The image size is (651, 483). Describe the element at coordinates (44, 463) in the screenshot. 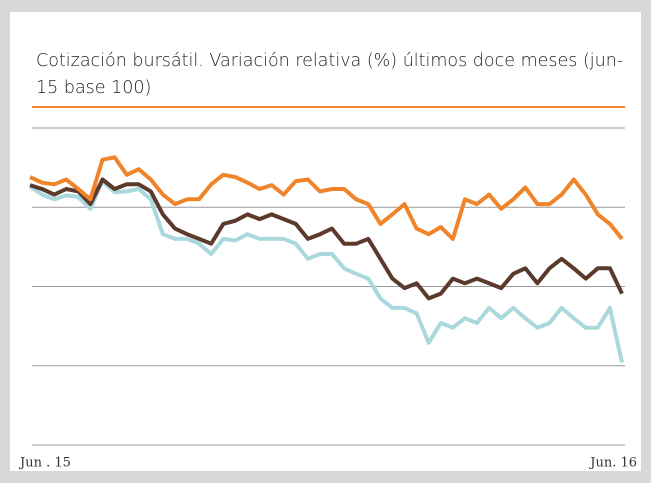

I see `x-tick-label: Jun . 15` at that location.